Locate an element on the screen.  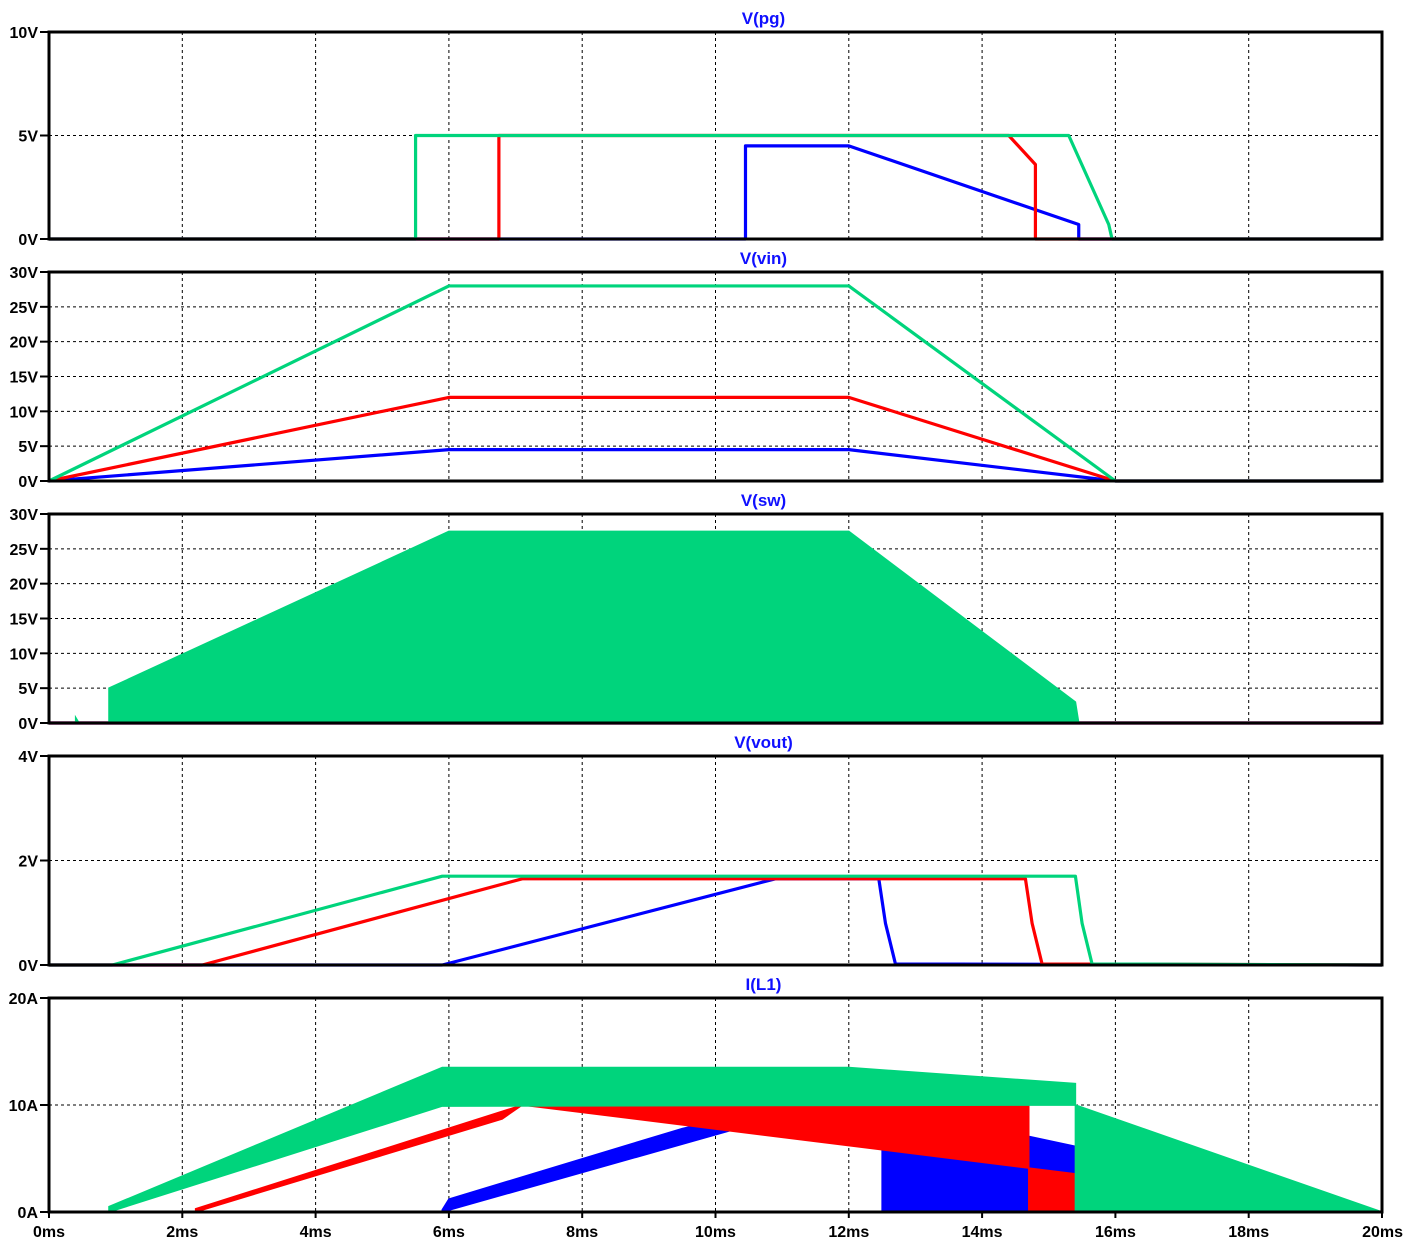
pane-title: V(pg) is located at coordinates (763, 18).